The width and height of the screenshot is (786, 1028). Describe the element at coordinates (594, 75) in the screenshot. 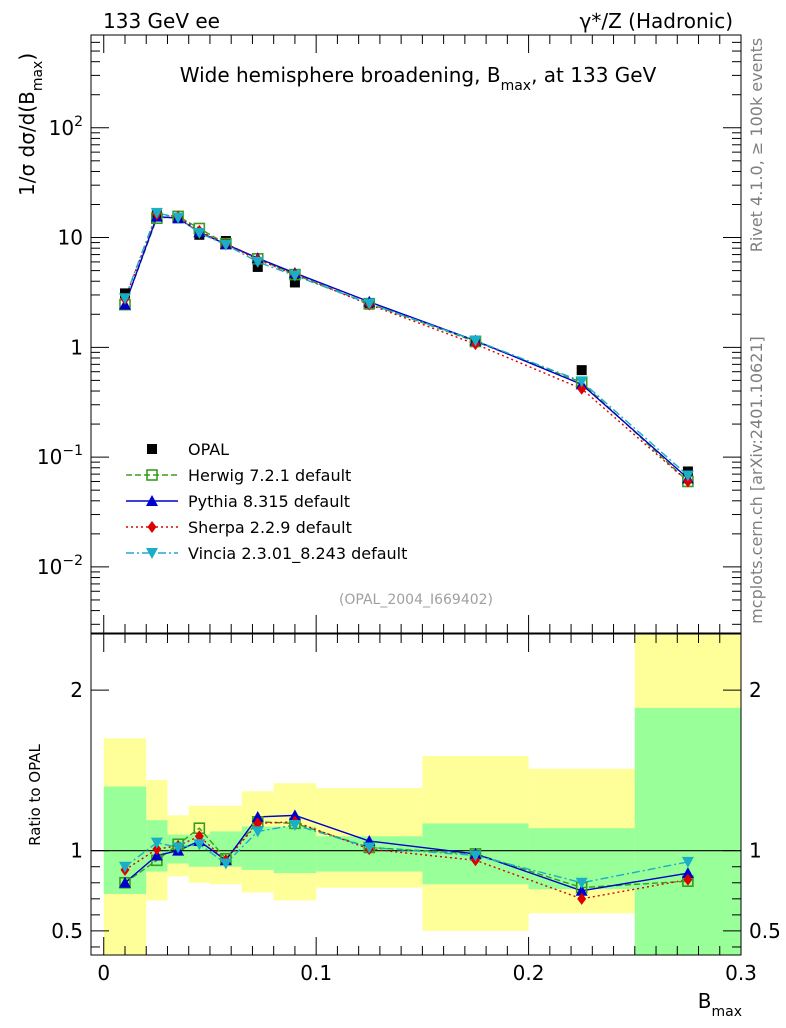

I see `chart-title-tail: , at 133 GeV` at that location.